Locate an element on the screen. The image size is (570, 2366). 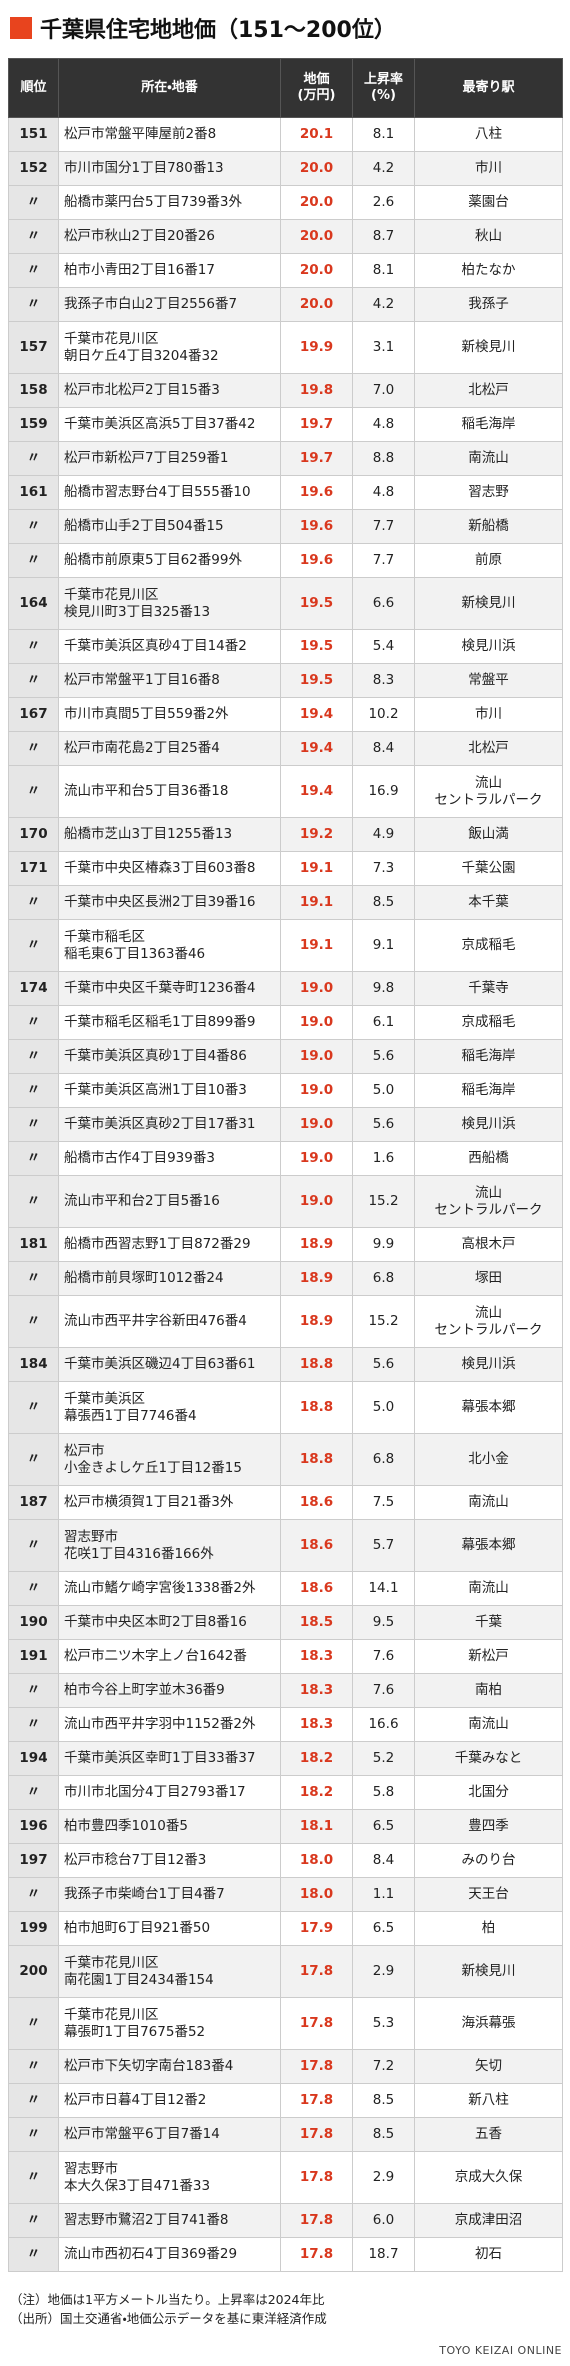
rate-cell: 8.4 is located at coordinates (383, 1860).